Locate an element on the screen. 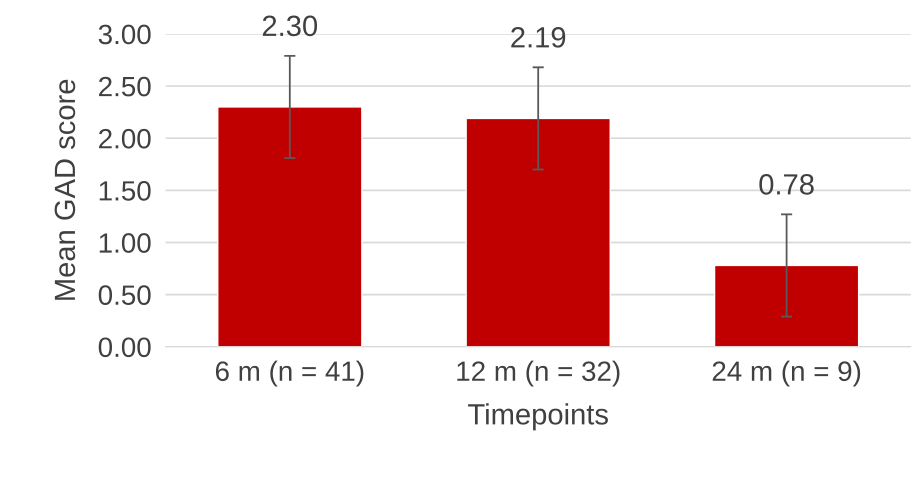  x-tick-label: 24 m (n = 9) is located at coordinates (786, 373).